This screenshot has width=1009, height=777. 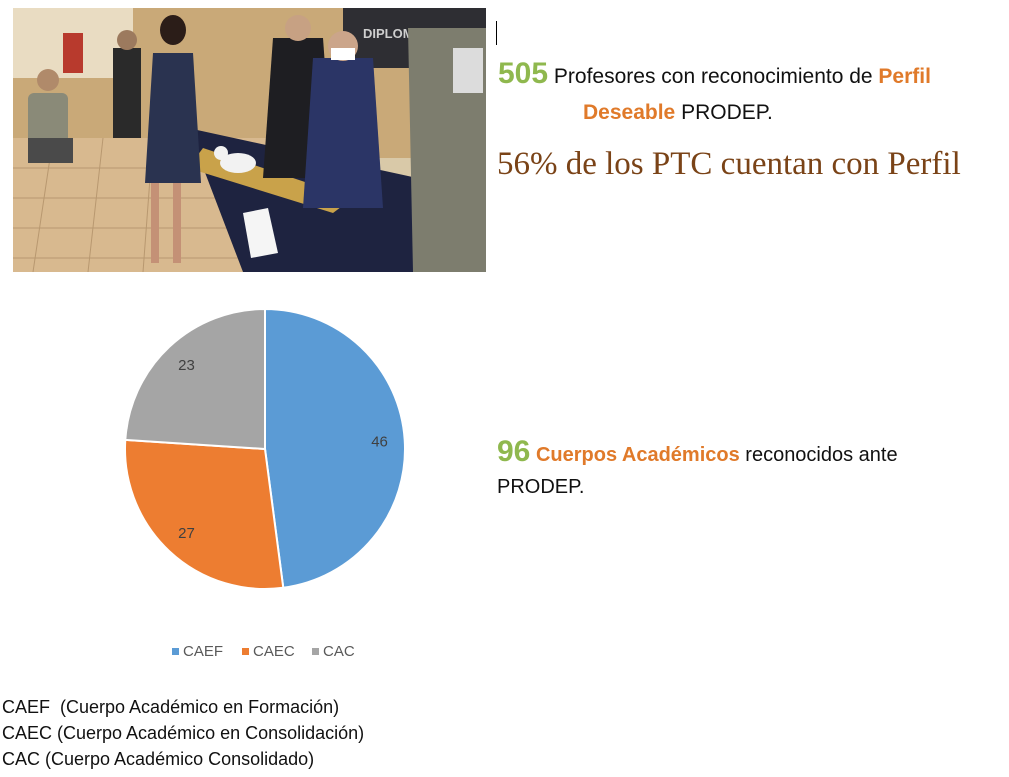 I want to click on legend-swatch-caef, so click(x=175, y=651).